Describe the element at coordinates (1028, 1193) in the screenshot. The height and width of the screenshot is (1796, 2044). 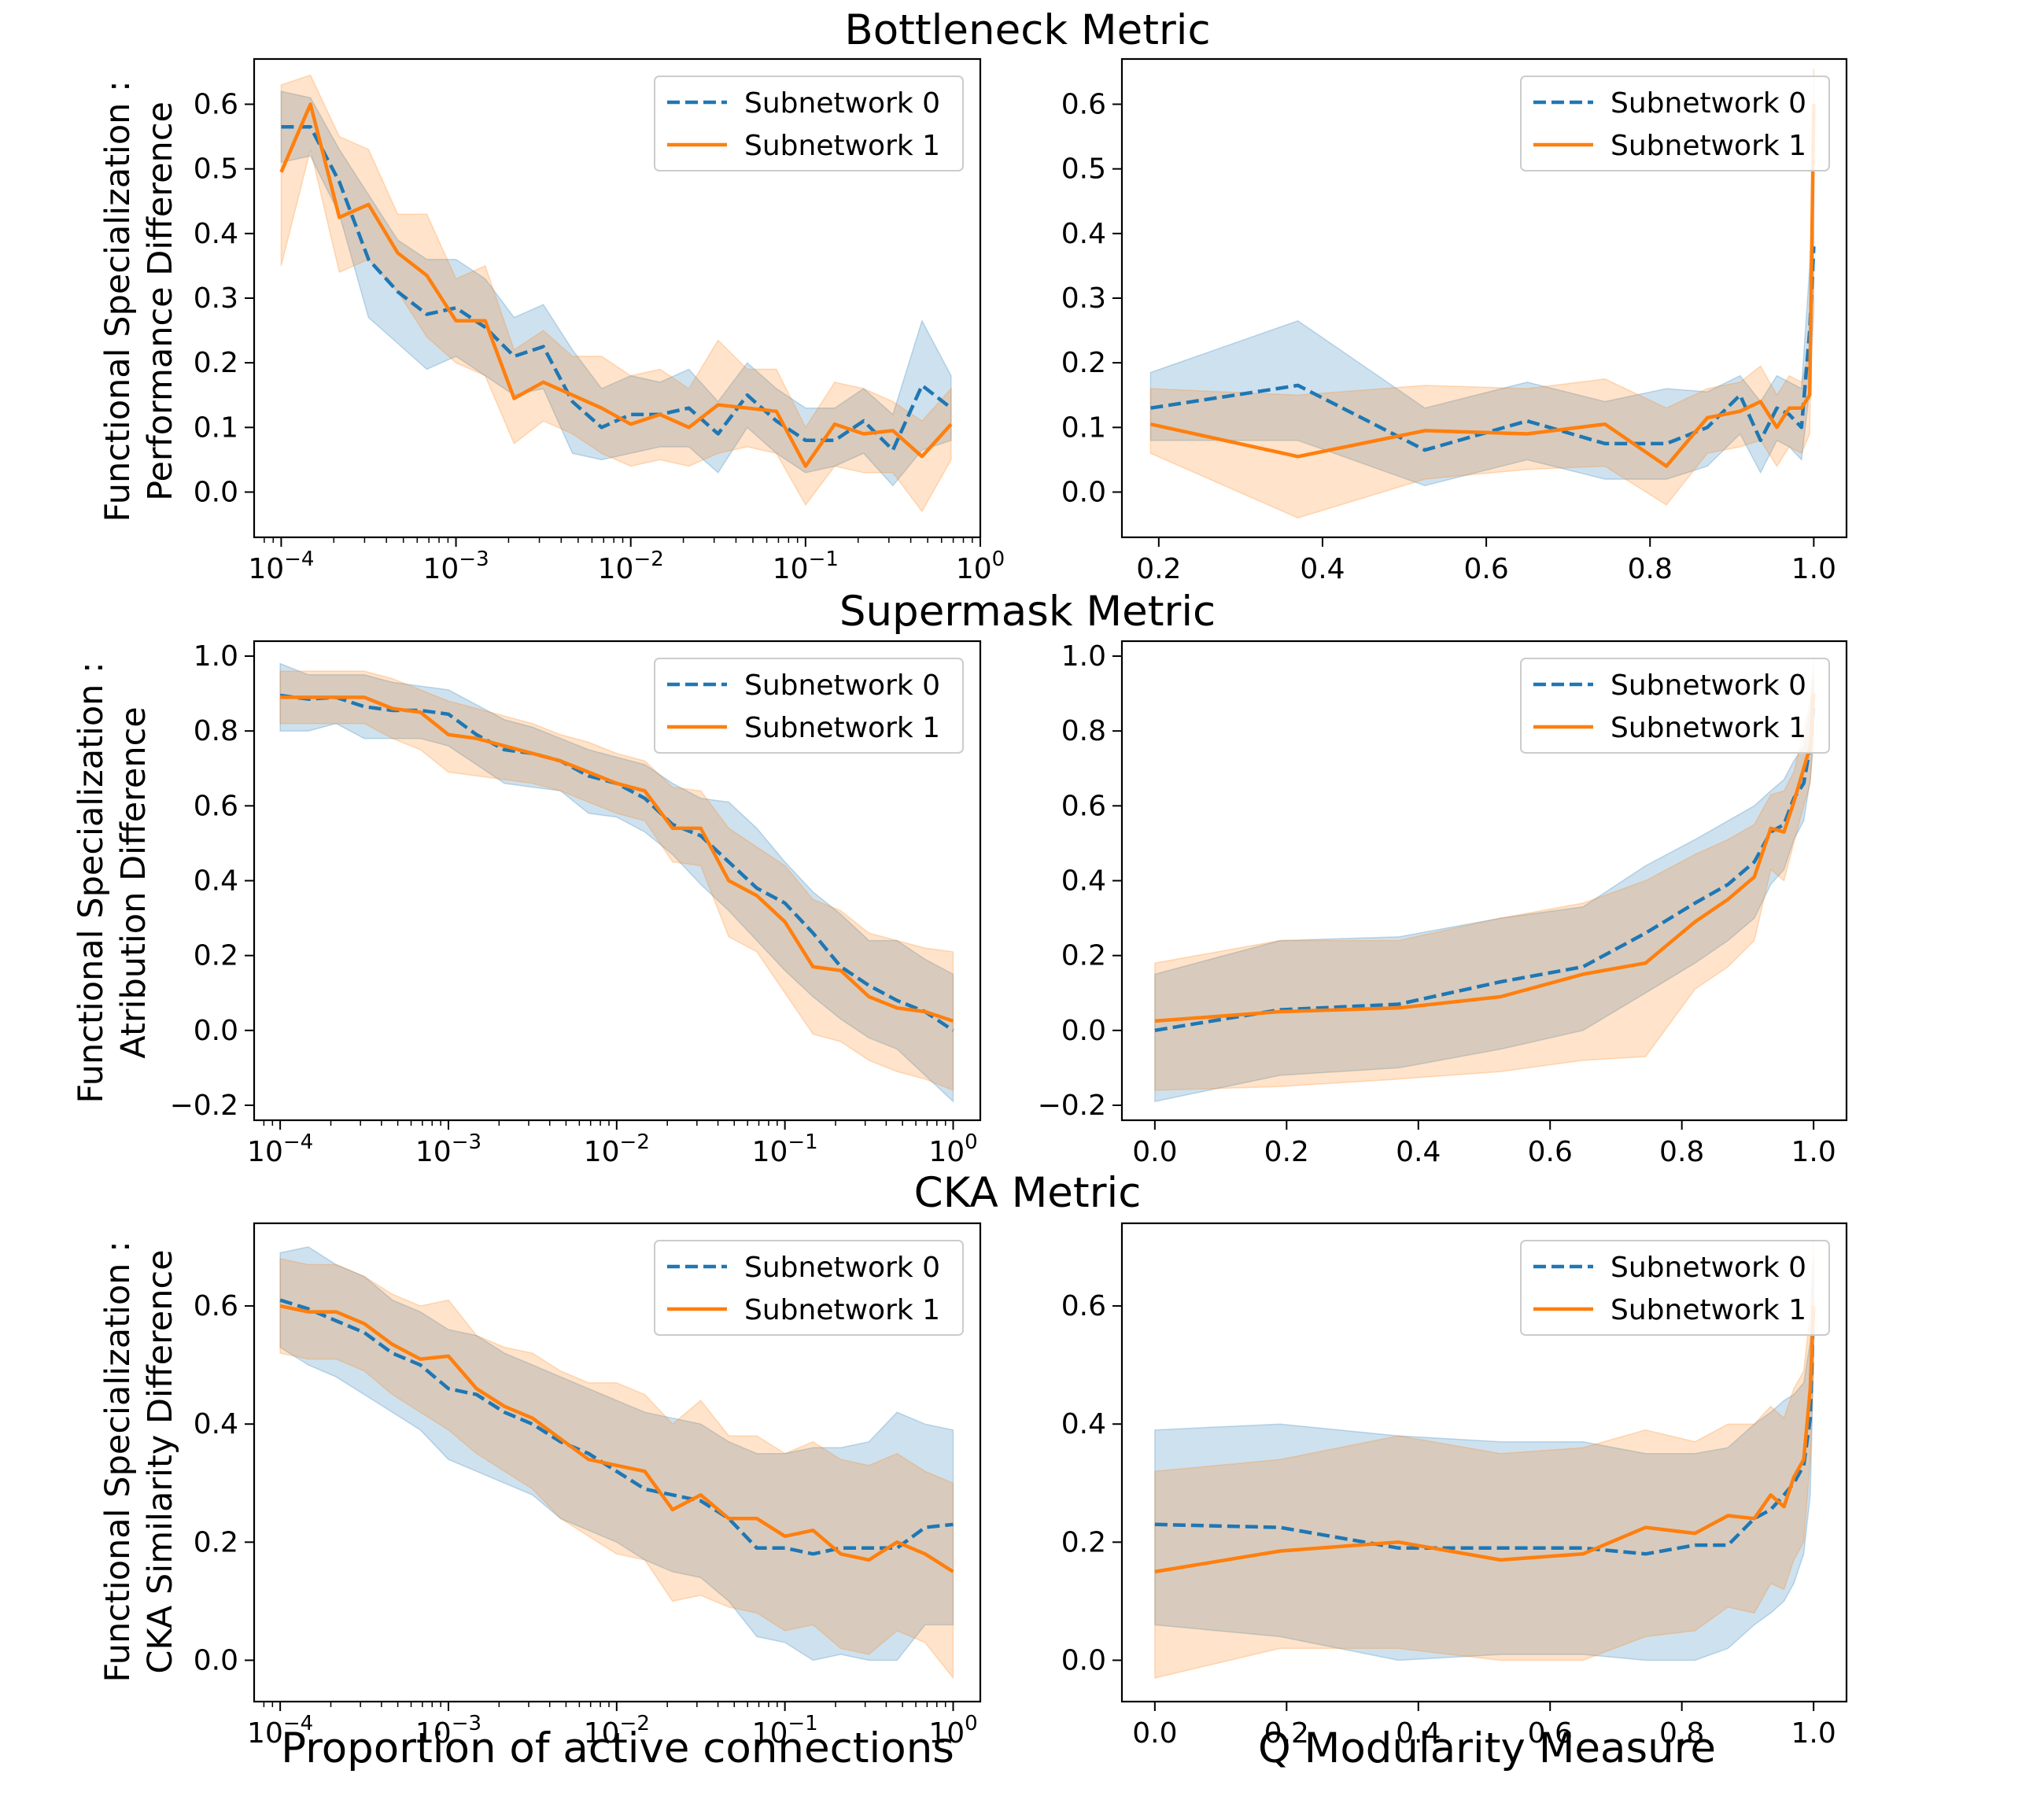
I see `row-title-cka: CKA Metric` at that location.